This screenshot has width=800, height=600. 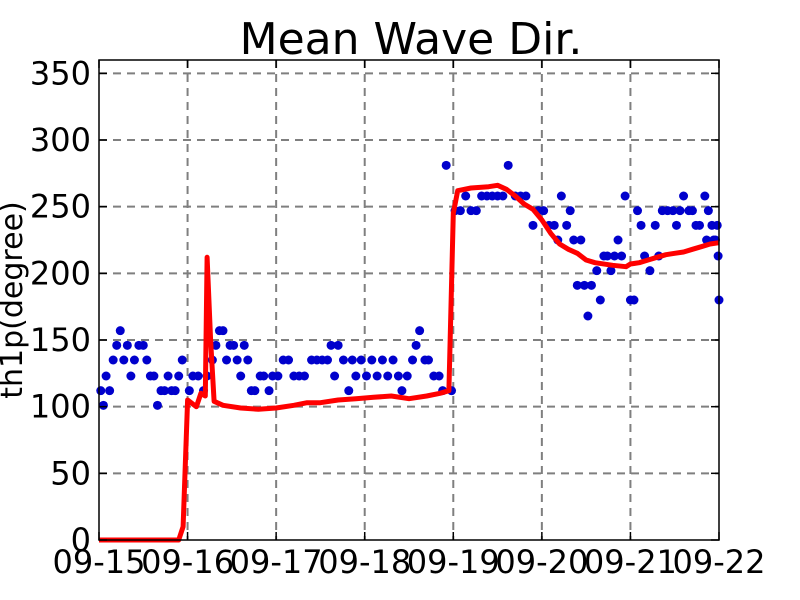 I want to click on y-tick-label: 300, so click(x=60, y=140).